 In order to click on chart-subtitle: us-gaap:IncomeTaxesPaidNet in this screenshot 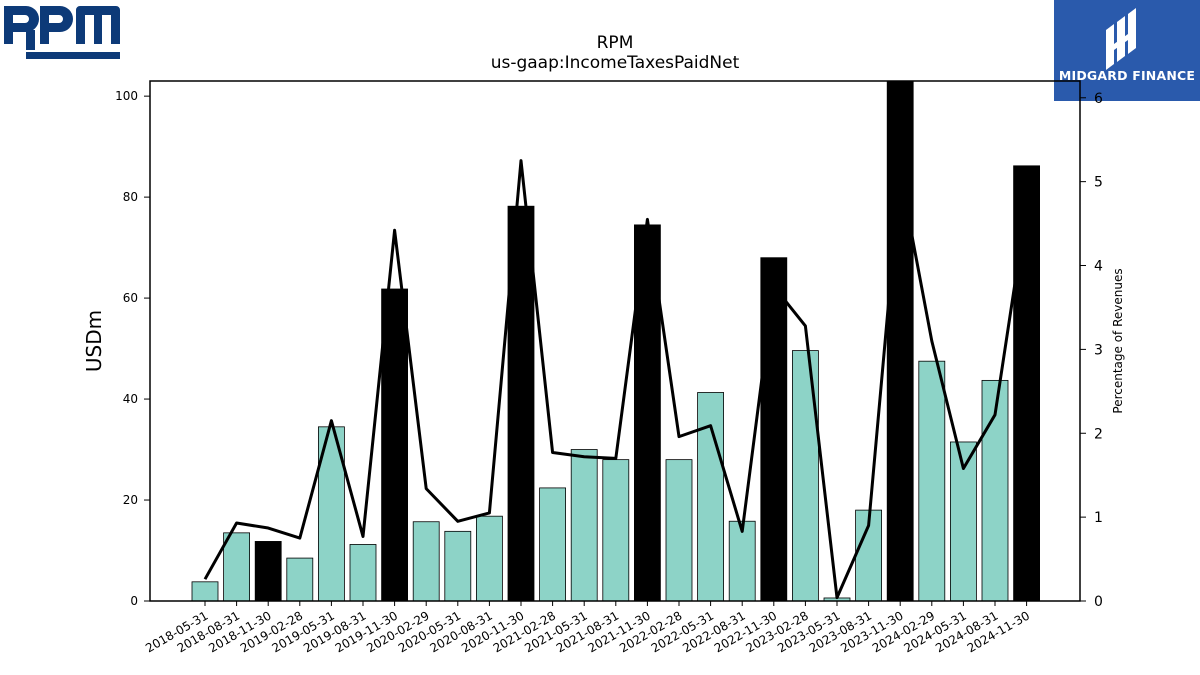, I will do `click(615, 63)`.